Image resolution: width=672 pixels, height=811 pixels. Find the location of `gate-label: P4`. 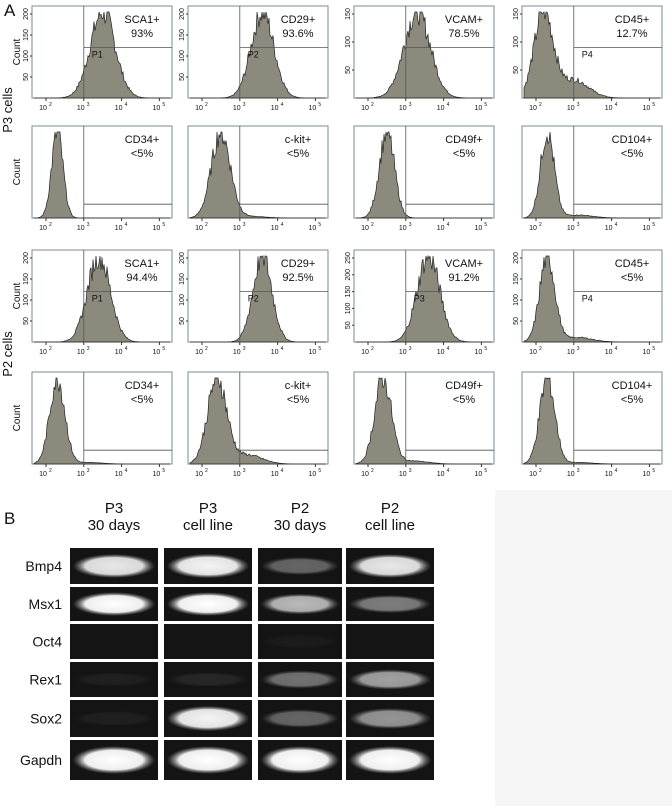

gate-label: P4 is located at coordinates (587, 54).